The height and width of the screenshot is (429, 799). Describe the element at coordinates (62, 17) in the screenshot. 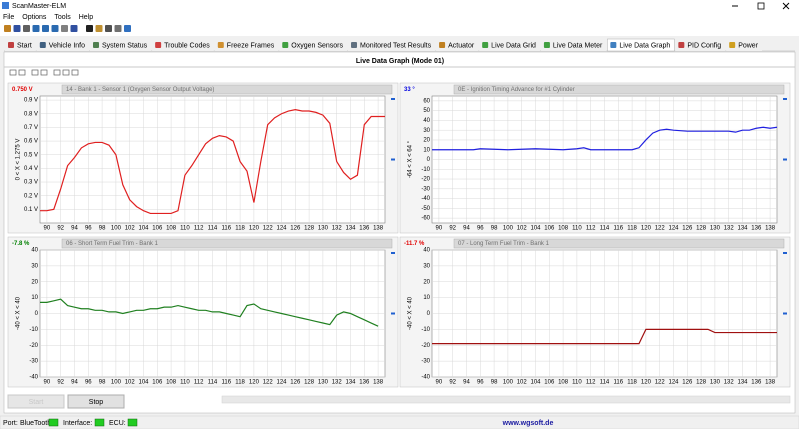

I see `menu-item: Tools` at that location.